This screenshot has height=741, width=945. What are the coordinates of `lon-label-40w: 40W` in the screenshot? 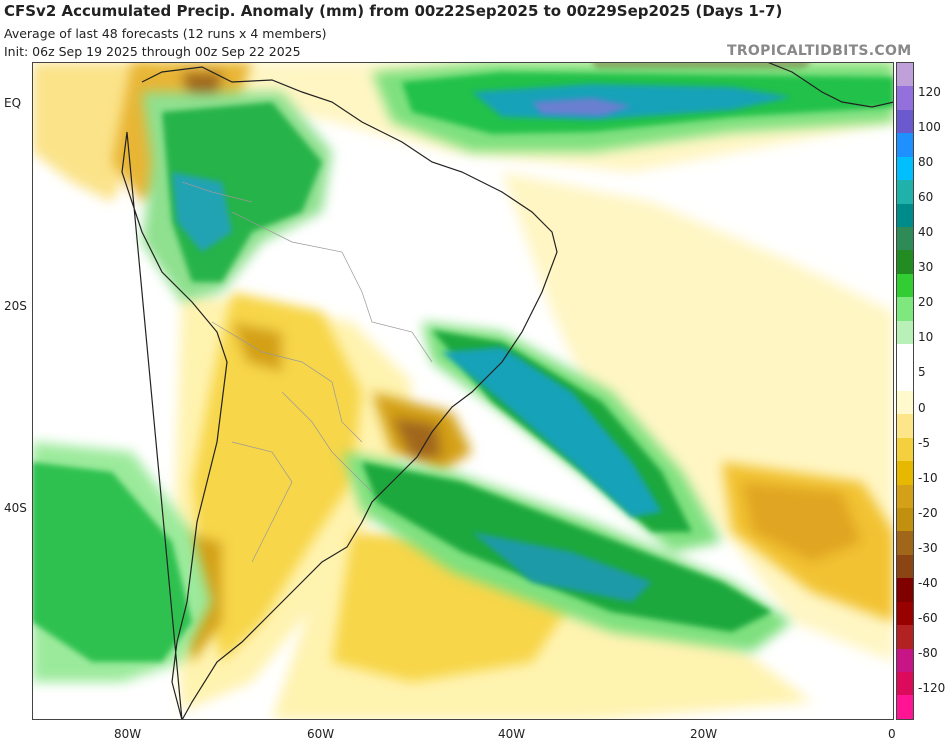 It's located at (512, 734).